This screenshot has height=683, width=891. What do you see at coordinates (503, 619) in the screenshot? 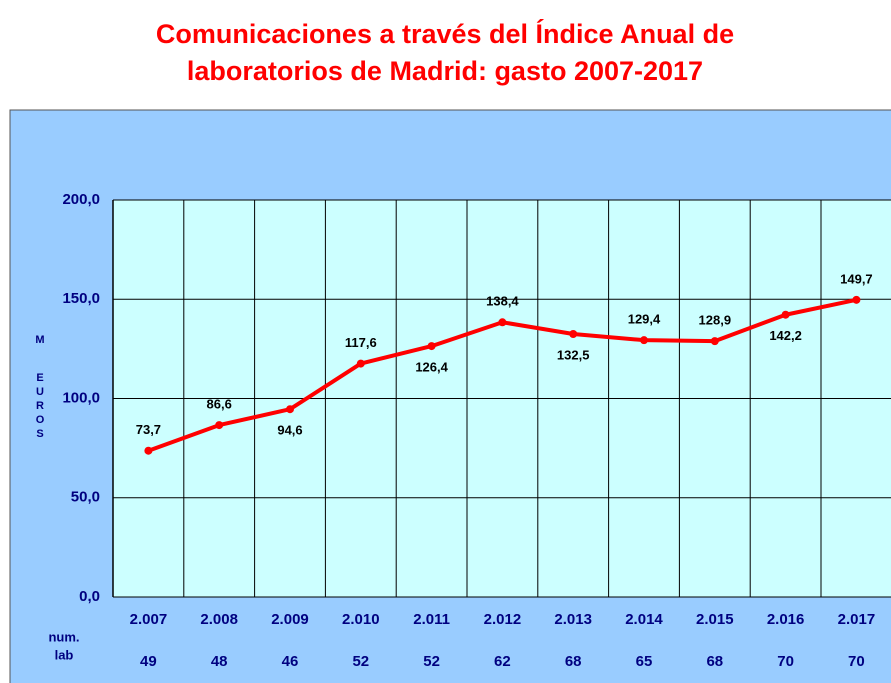
I see `x-tick-label: 2.012` at bounding box center [503, 619].